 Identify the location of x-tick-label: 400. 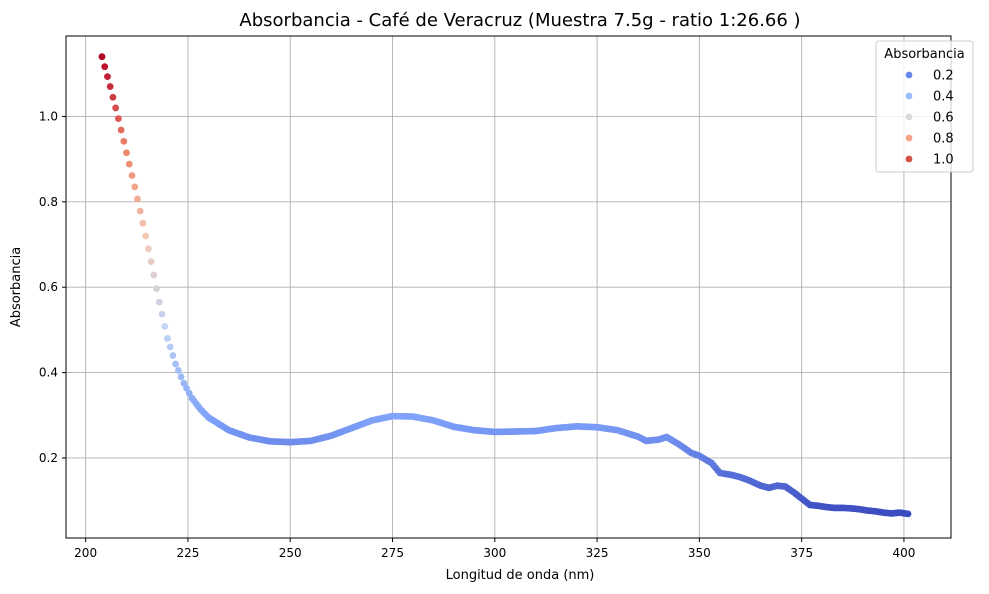
(903, 553).